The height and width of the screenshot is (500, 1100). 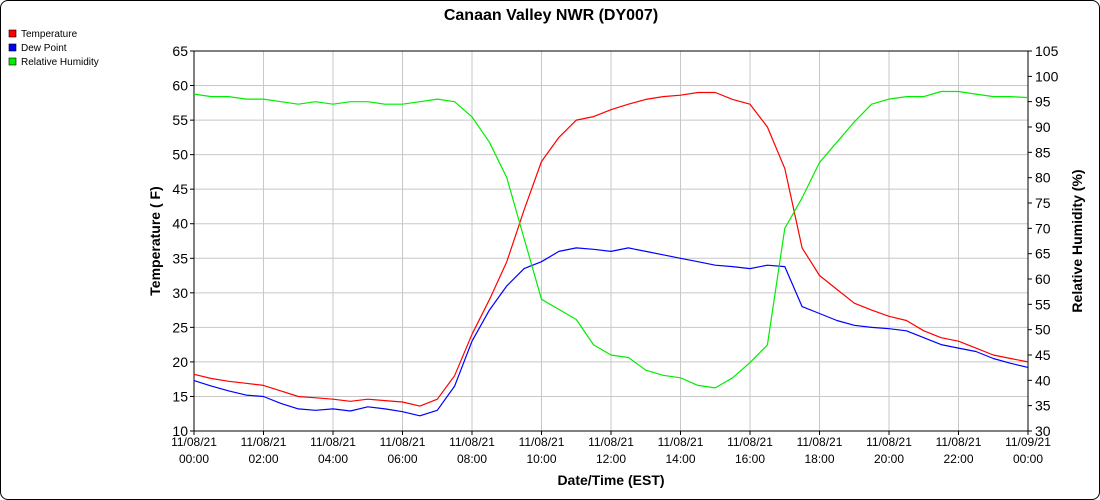 What do you see at coordinates (1028, 442) in the screenshot?
I see `x-tick-date: 11/09/21` at bounding box center [1028, 442].